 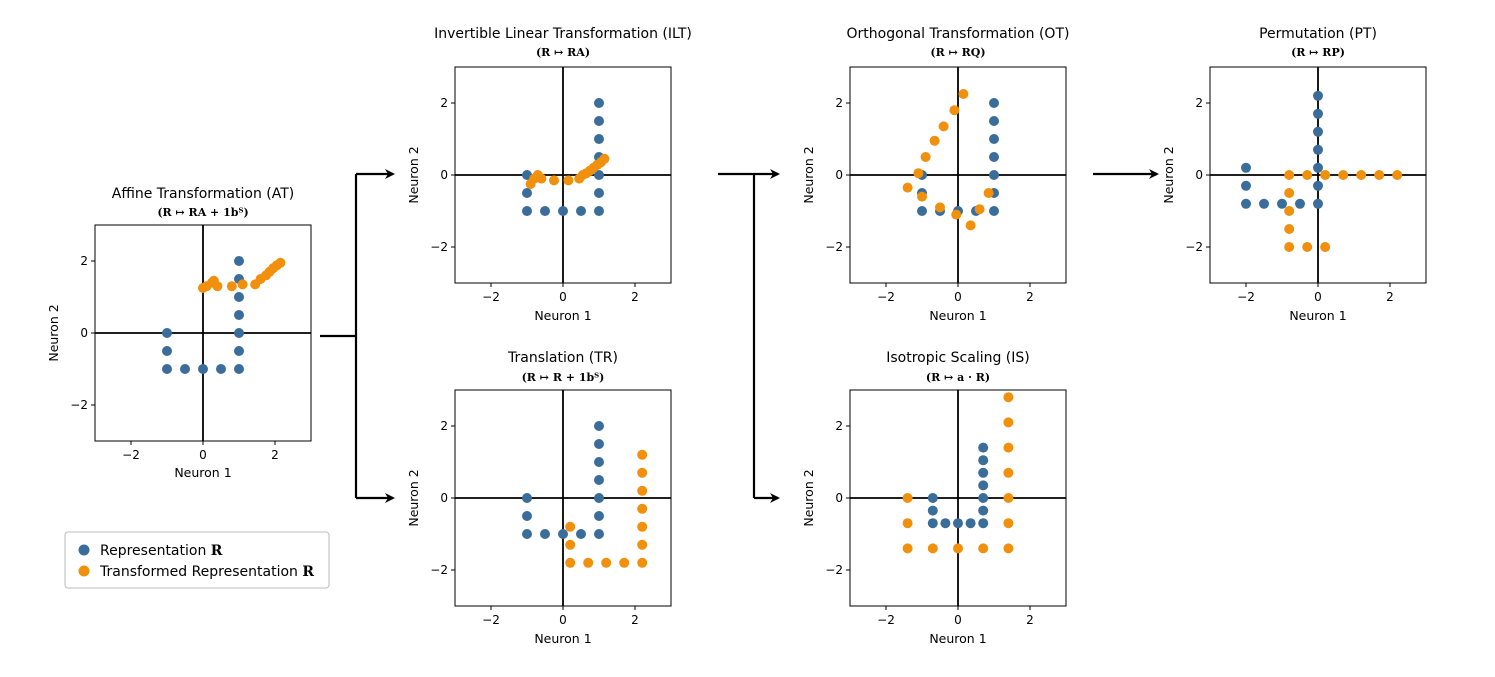 What do you see at coordinates (206, 572) in the screenshot?
I see `legend-label-transformed: Transformed Representation R` at bounding box center [206, 572].